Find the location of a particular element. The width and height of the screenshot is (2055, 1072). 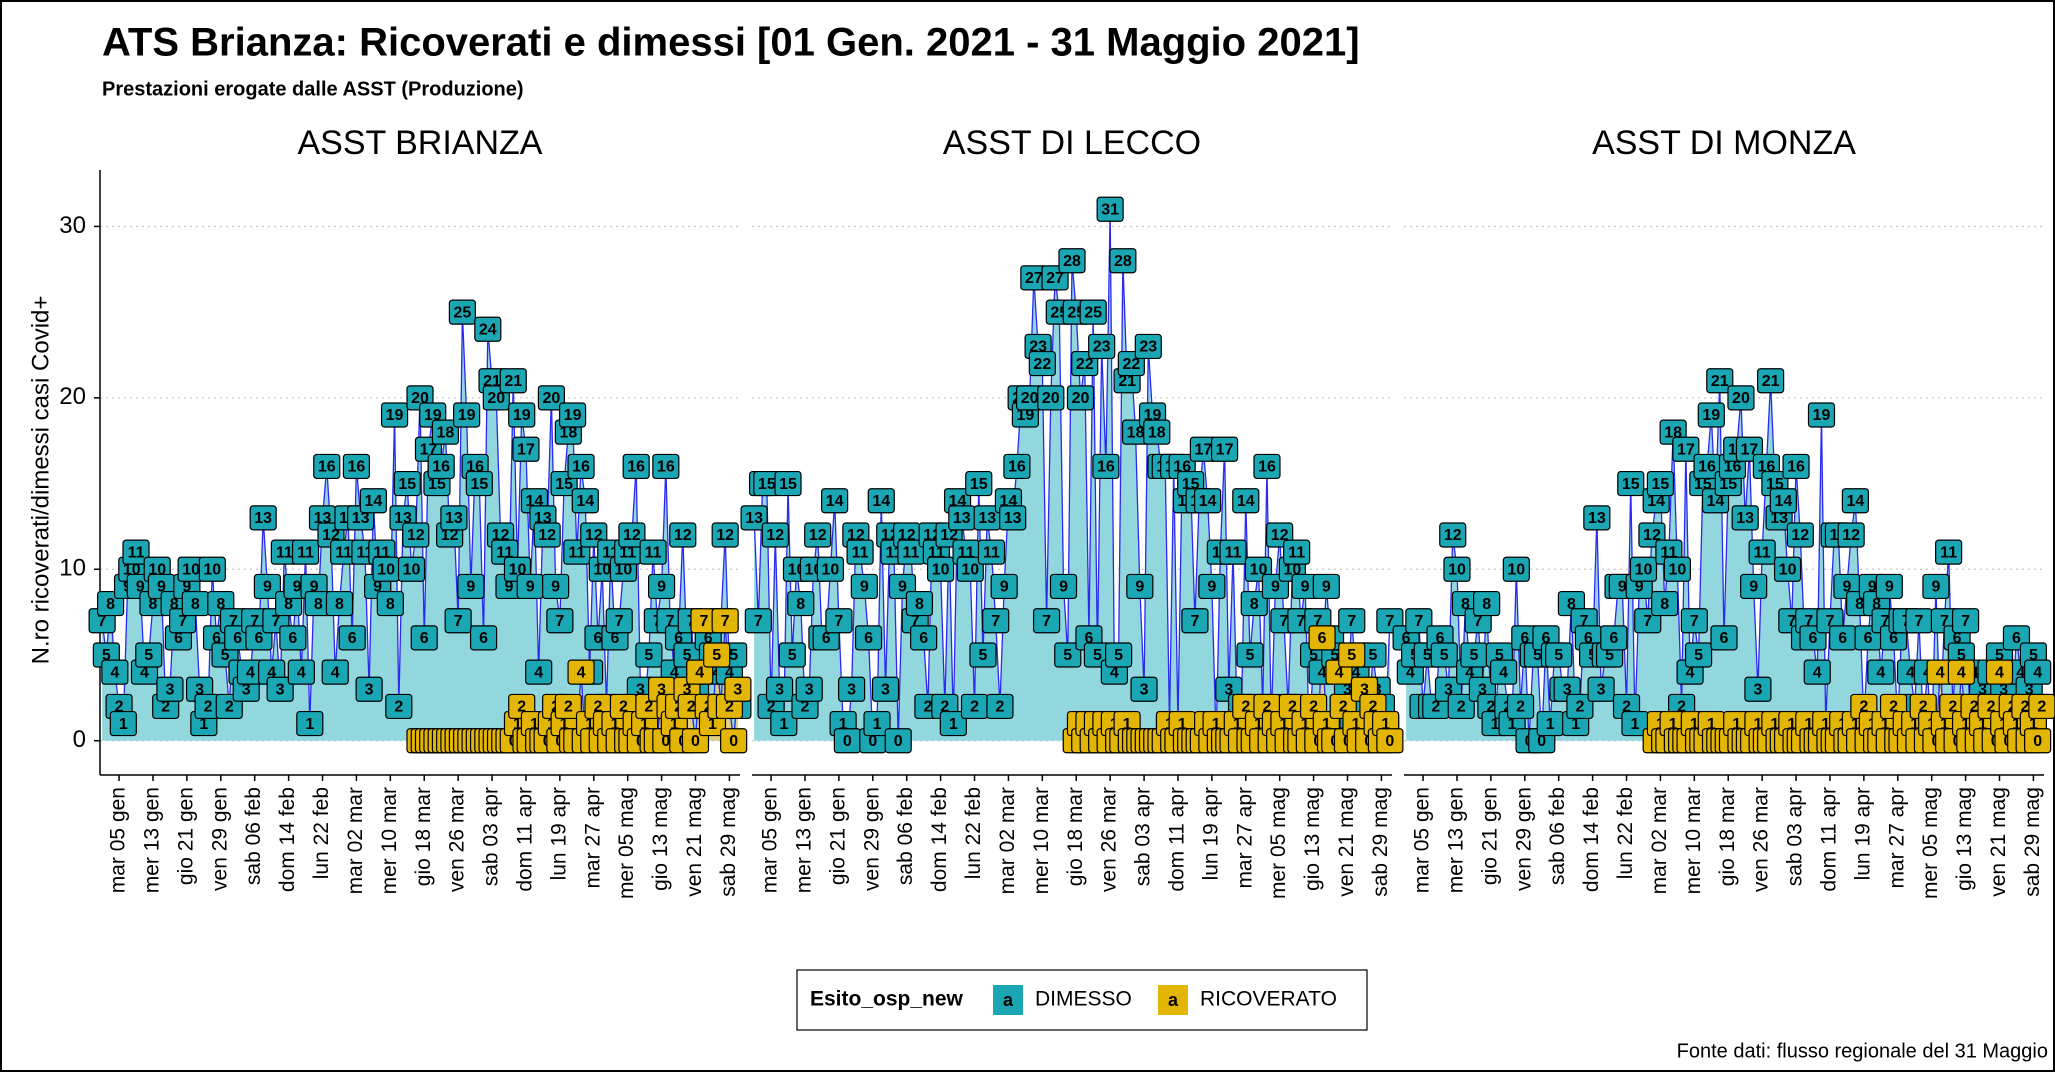

data-label: 3 is located at coordinates (1601, 690).